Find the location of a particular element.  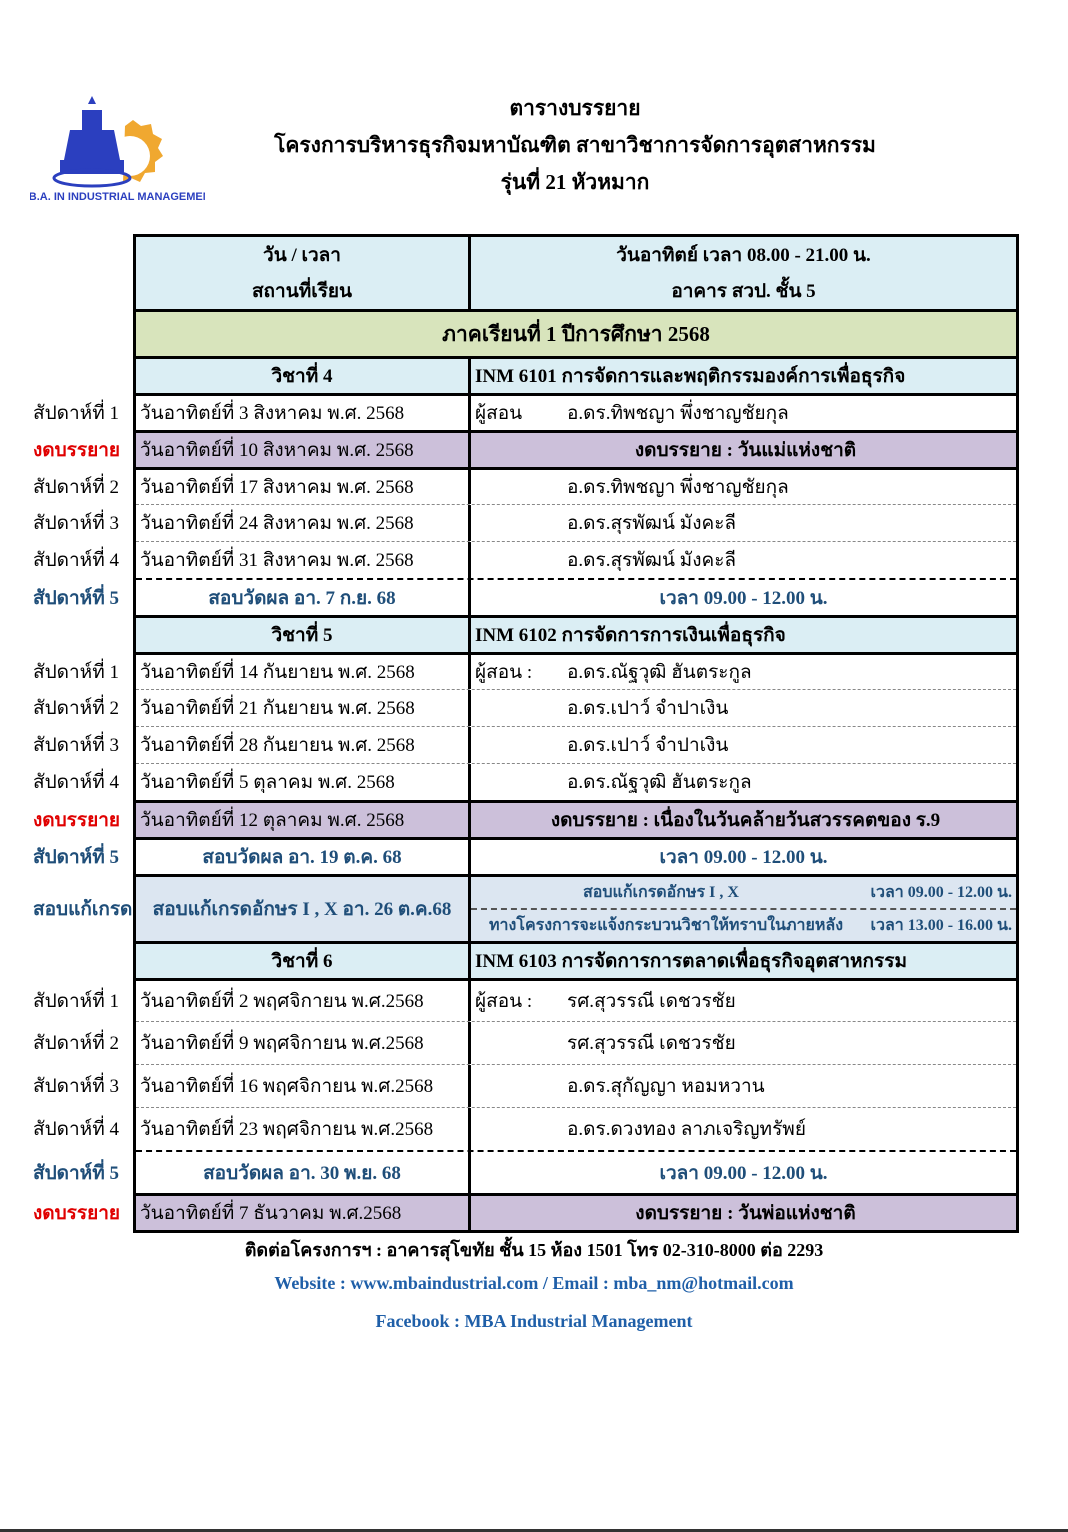

date-cell: วันอาทิตย์ที่ 31 สิงหาคม พ.ศ. 2568 is located at coordinates (303, 560).